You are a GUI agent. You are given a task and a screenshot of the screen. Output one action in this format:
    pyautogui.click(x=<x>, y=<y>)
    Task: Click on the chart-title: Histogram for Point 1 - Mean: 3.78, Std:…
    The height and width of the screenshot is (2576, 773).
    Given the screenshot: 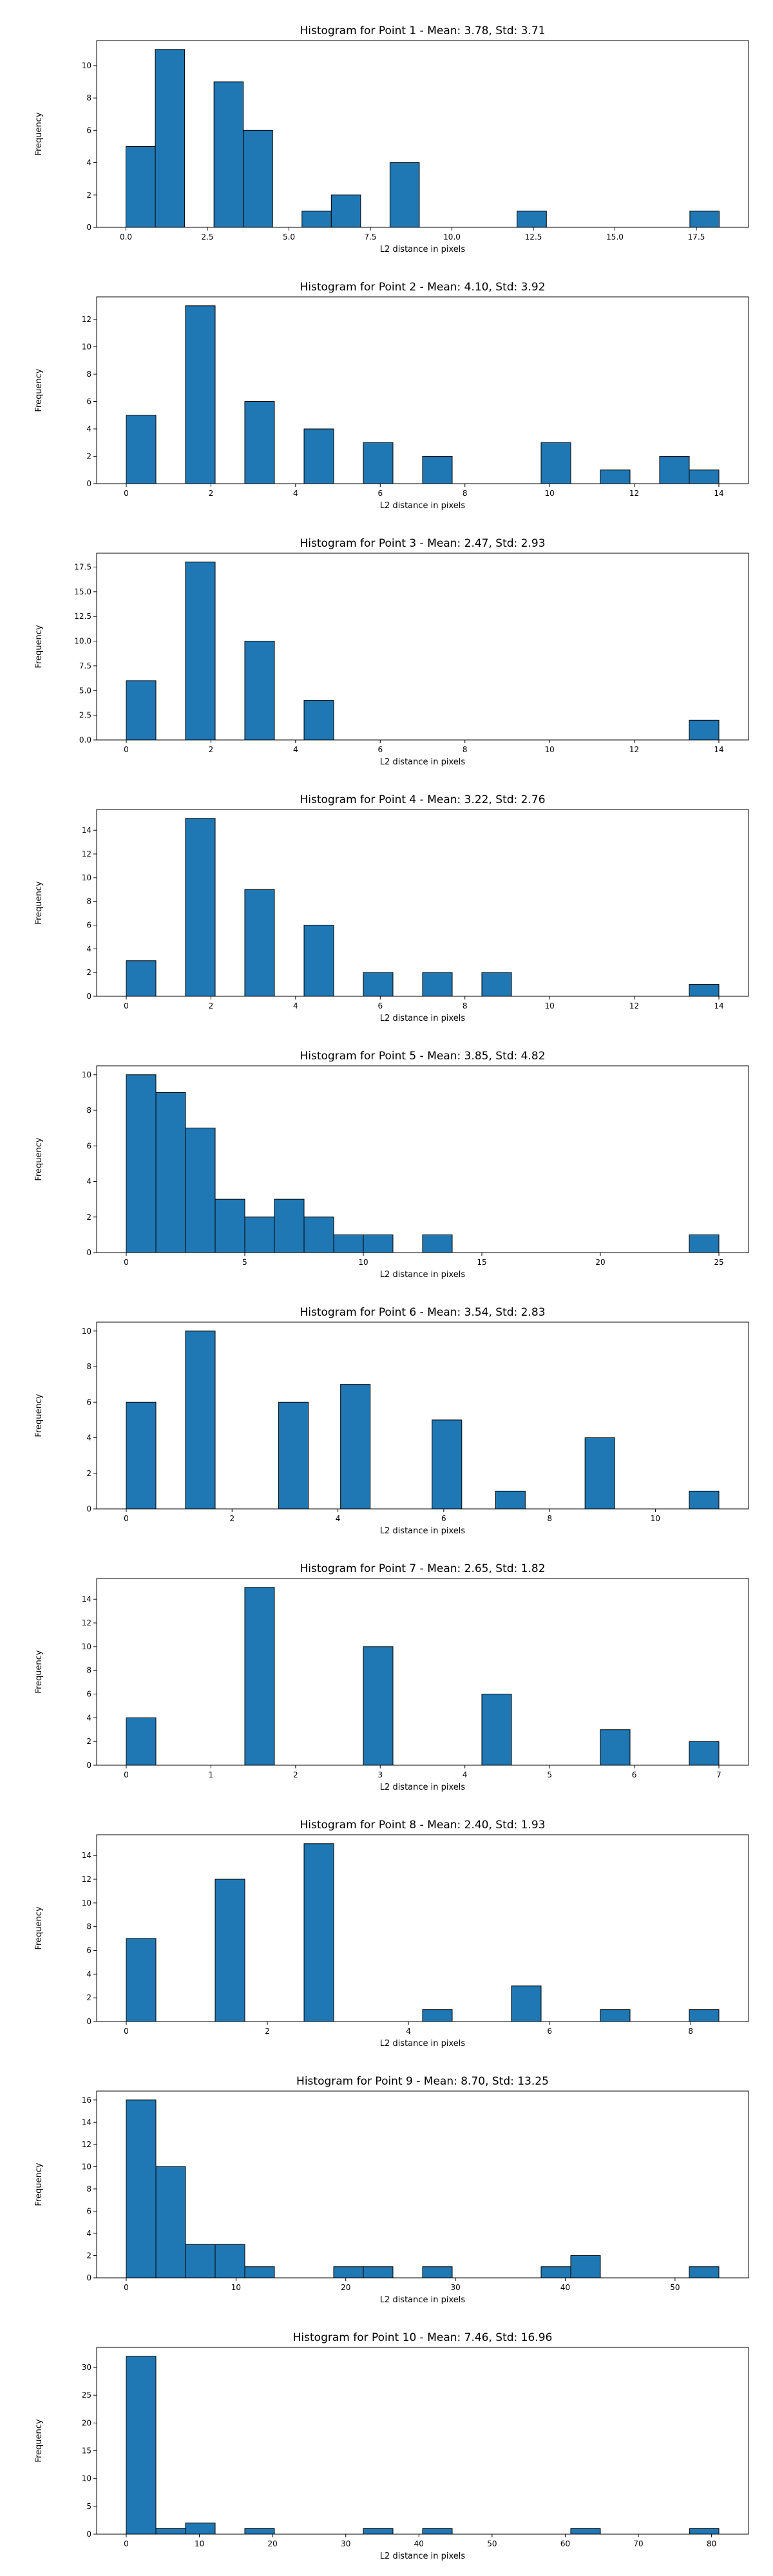 What is the action you would take?
    pyautogui.click(x=422, y=30)
    